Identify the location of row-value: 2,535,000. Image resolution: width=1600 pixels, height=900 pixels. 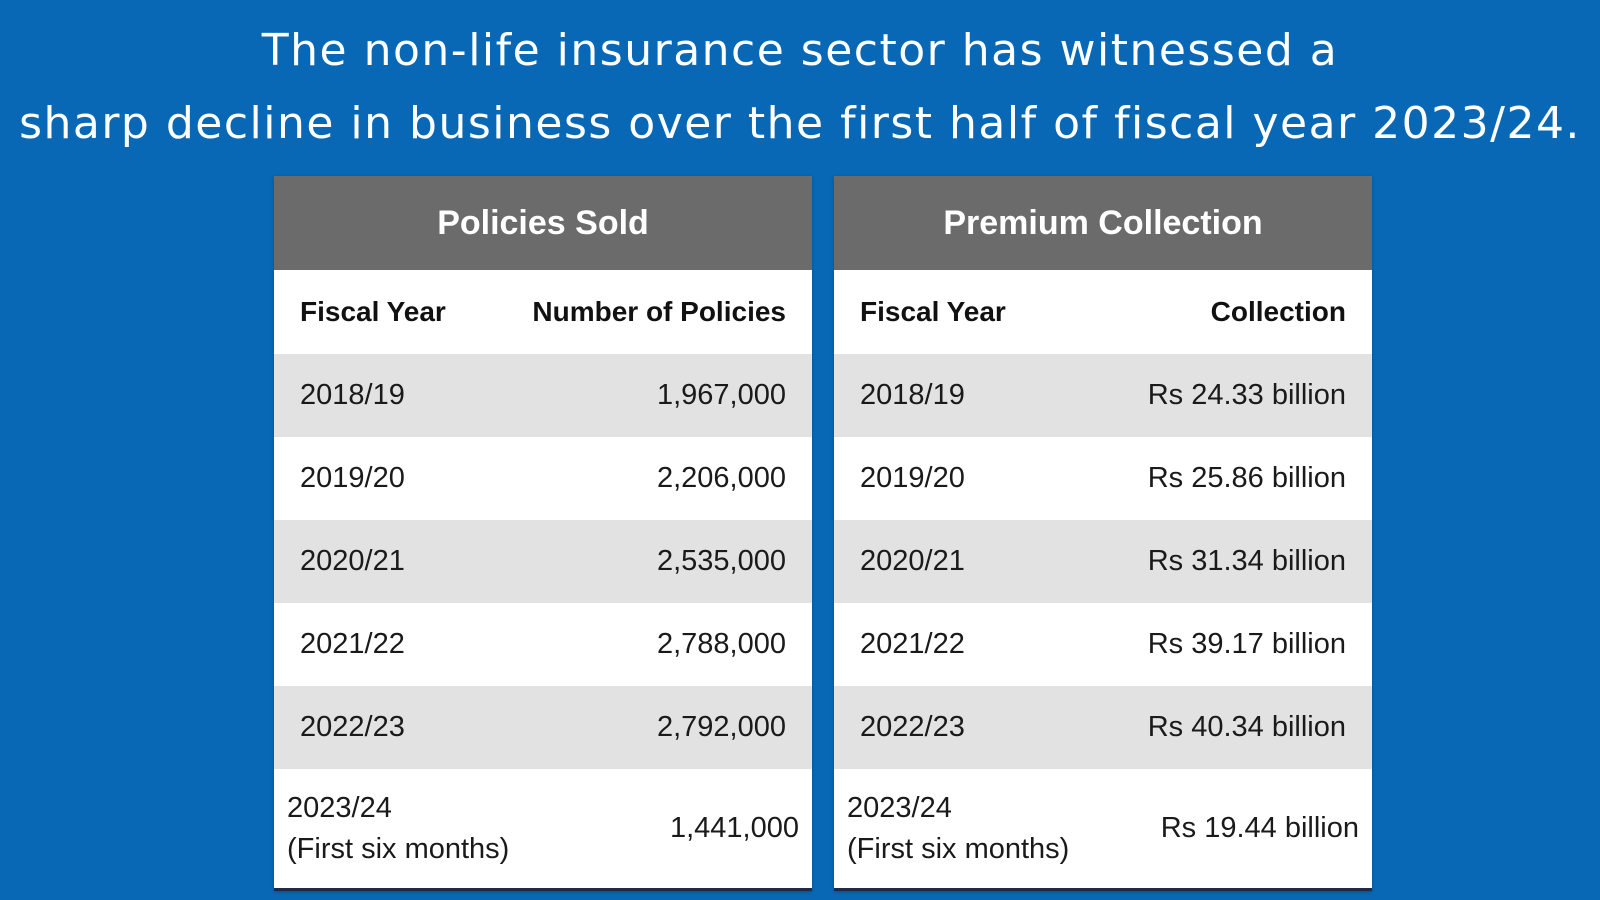
(721, 561).